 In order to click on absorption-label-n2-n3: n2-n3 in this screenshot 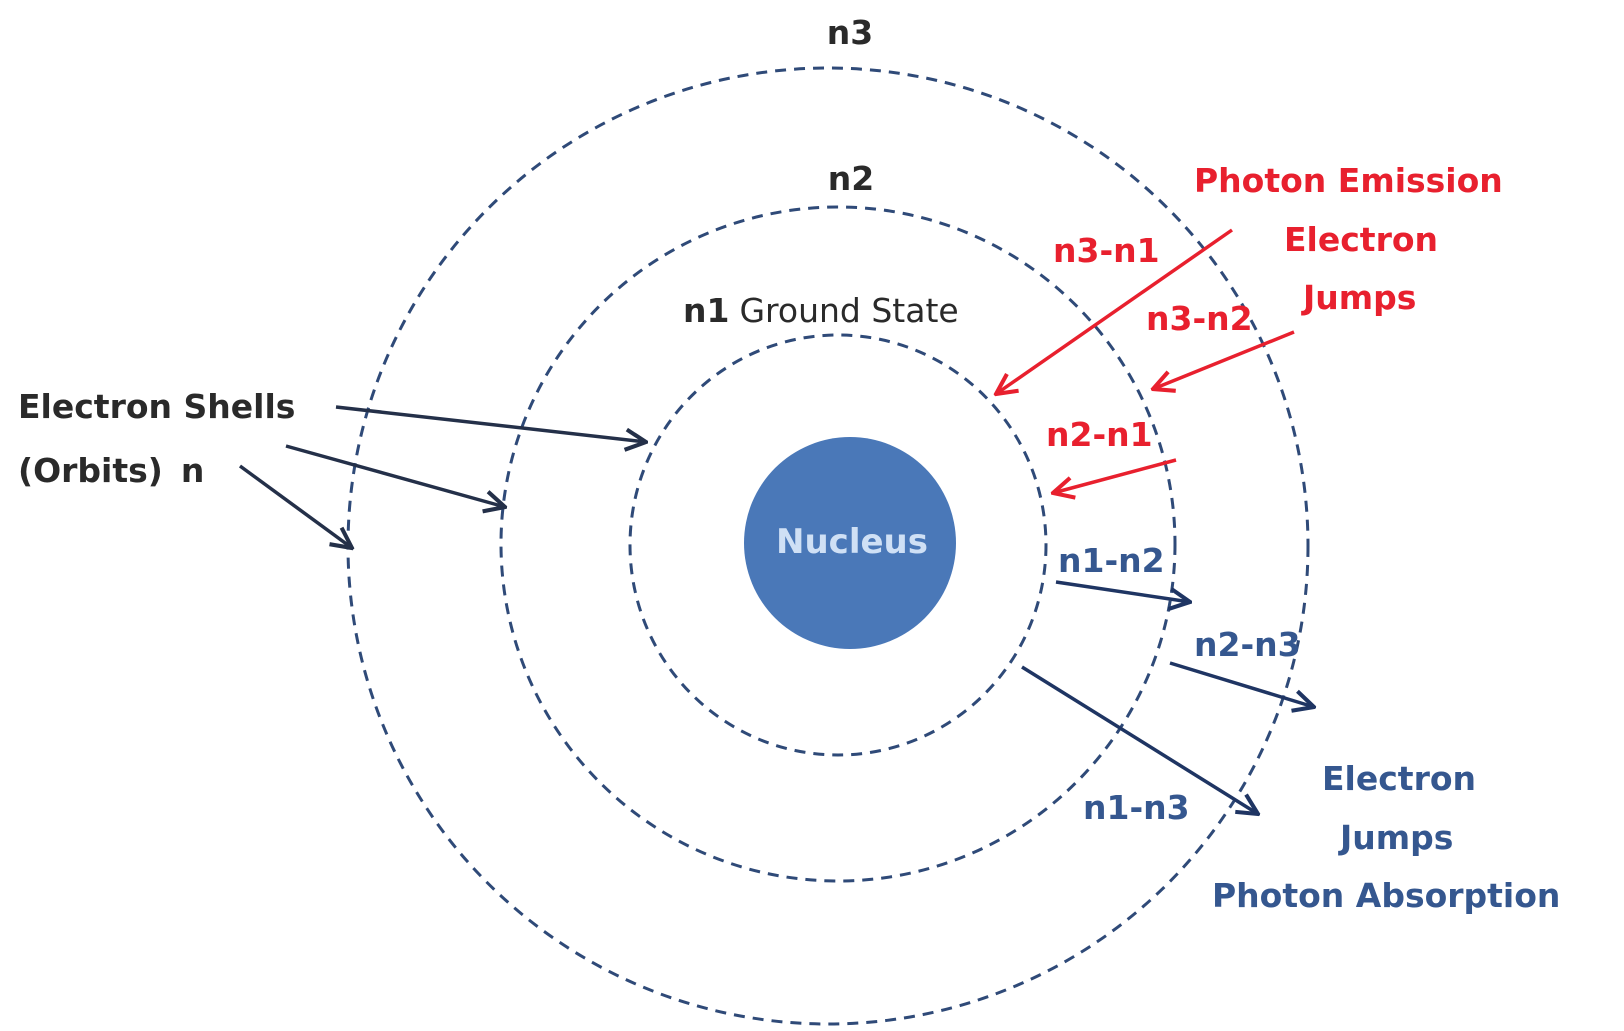, I will do `click(1247, 644)`.